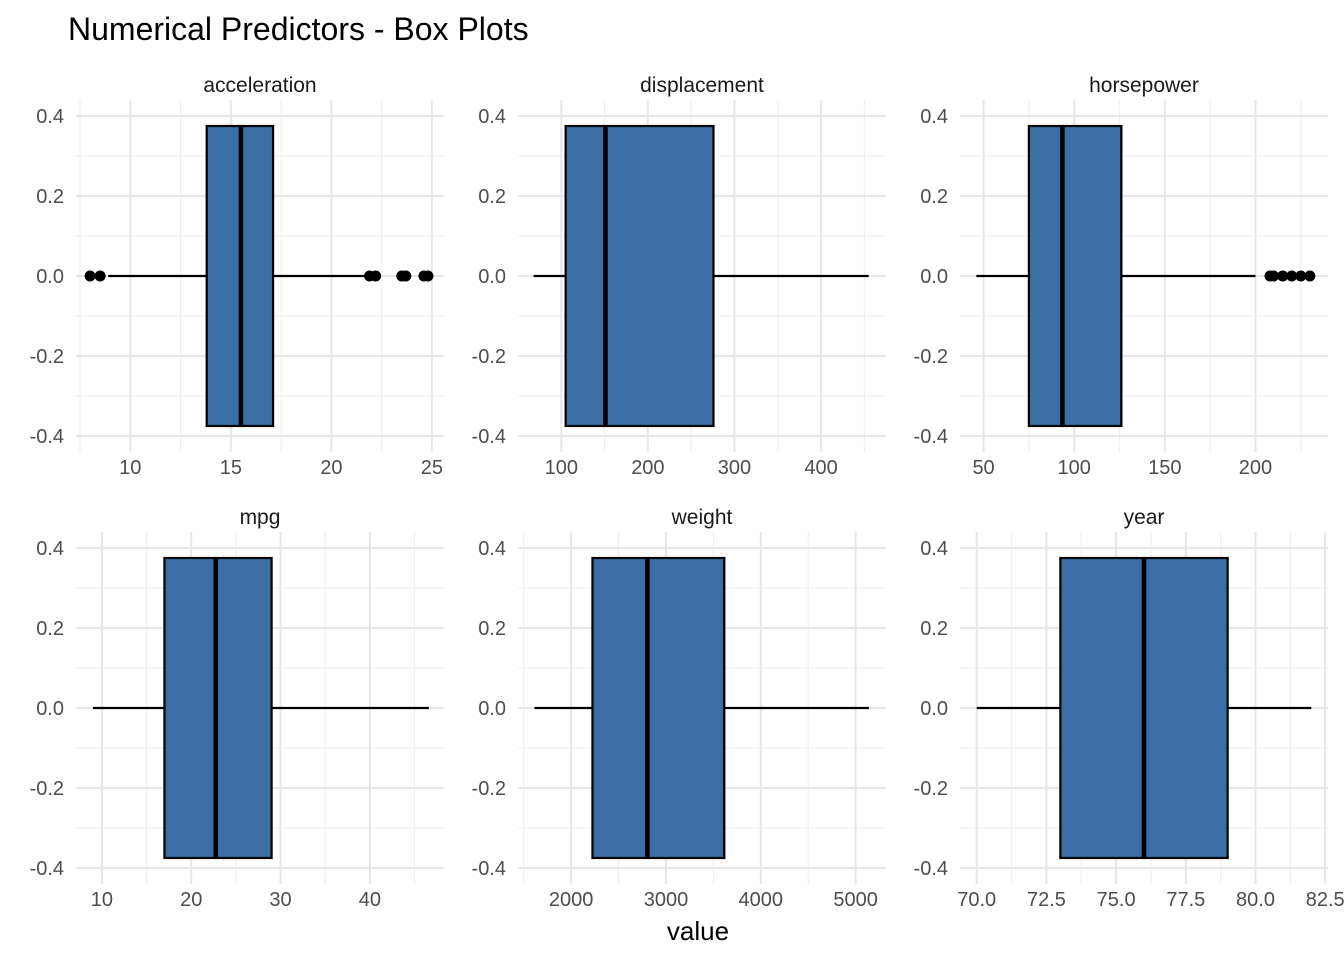  I want to click on x-tick-label: 75.0, so click(1116, 900).